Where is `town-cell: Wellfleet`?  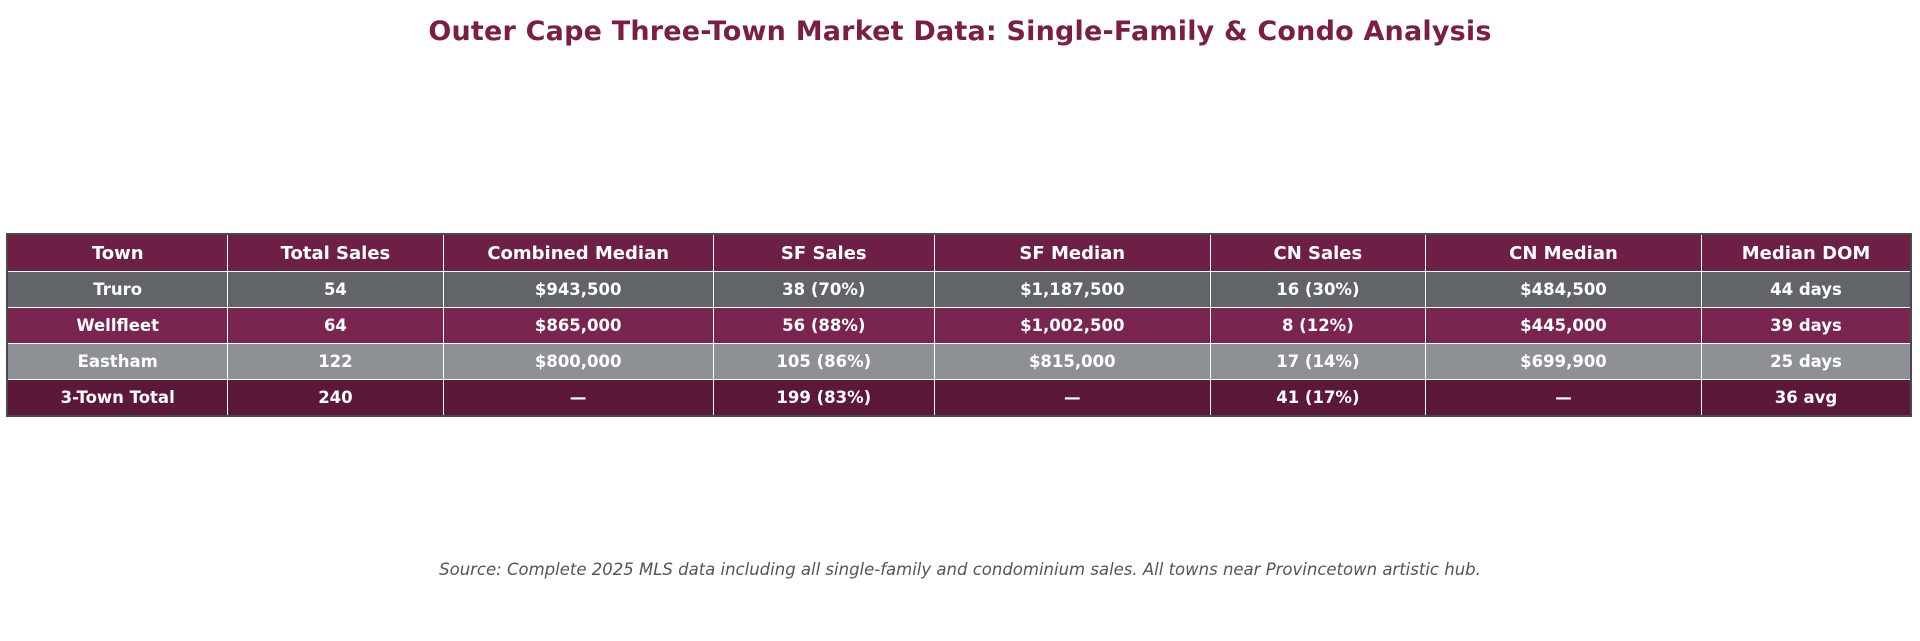 town-cell: Wellfleet is located at coordinates (117, 325).